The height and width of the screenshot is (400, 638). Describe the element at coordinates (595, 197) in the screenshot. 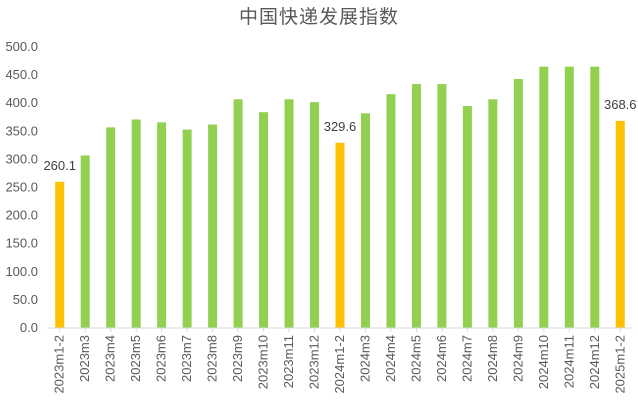

I see `bar-2024m12` at that location.